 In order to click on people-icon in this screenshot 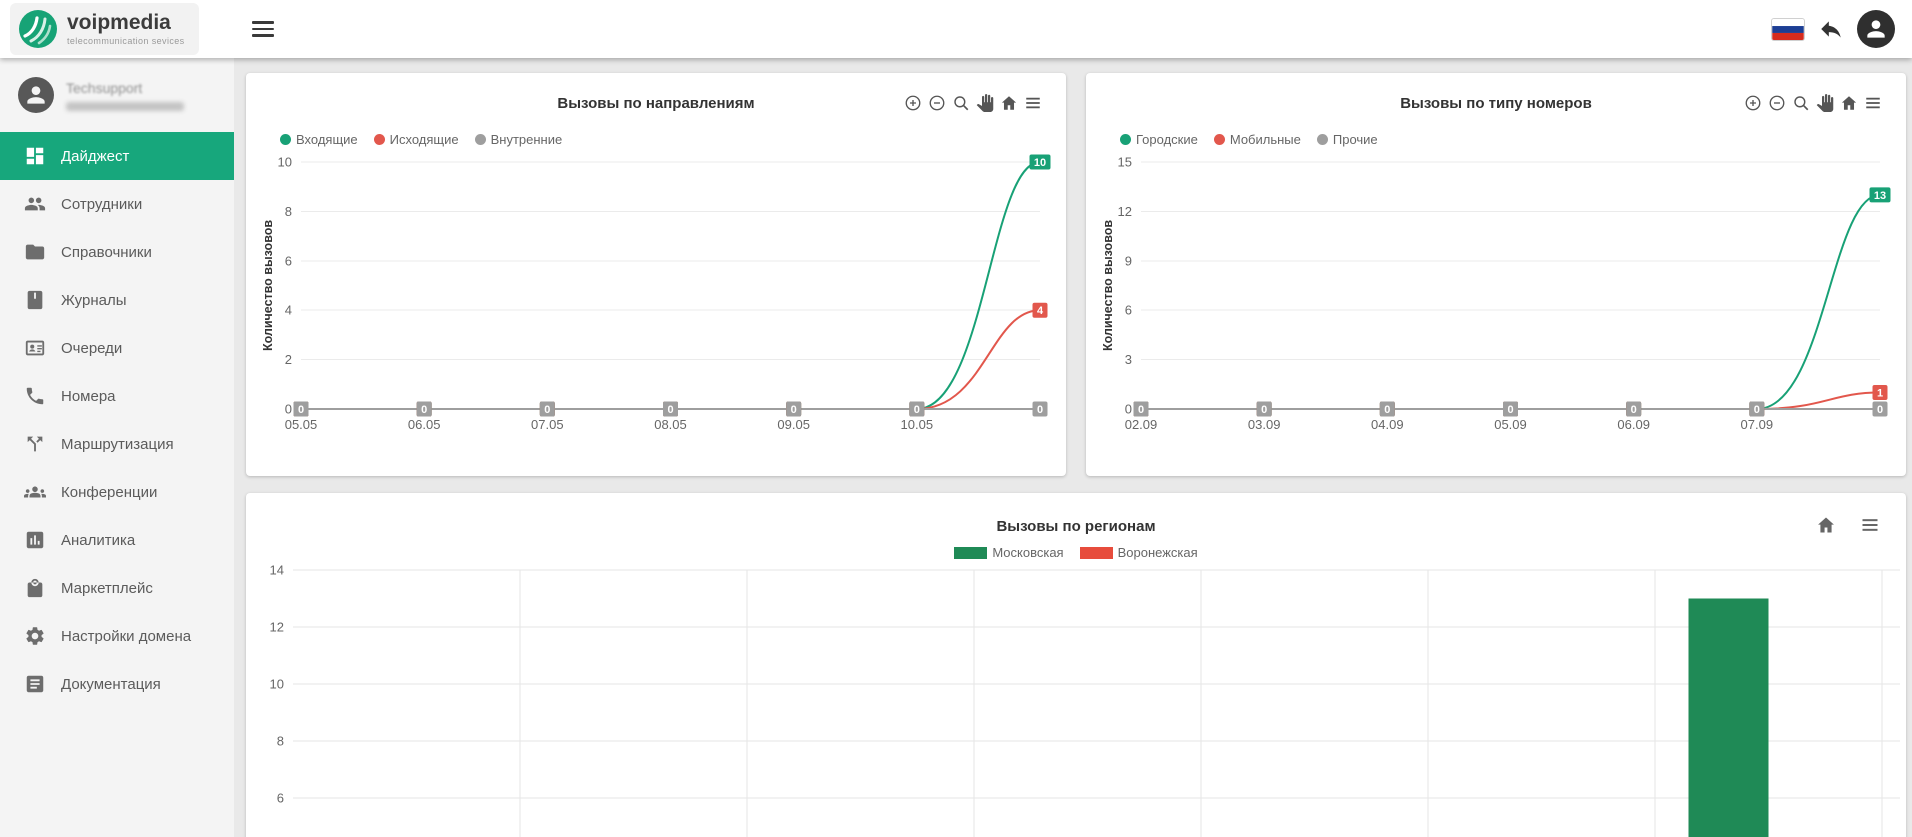, I will do `click(35, 204)`.